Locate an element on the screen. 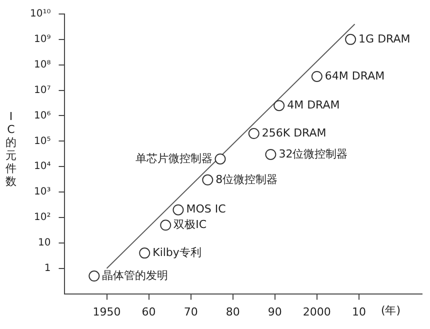  x-tick-label: 90 is located at coordinates (275, 311).